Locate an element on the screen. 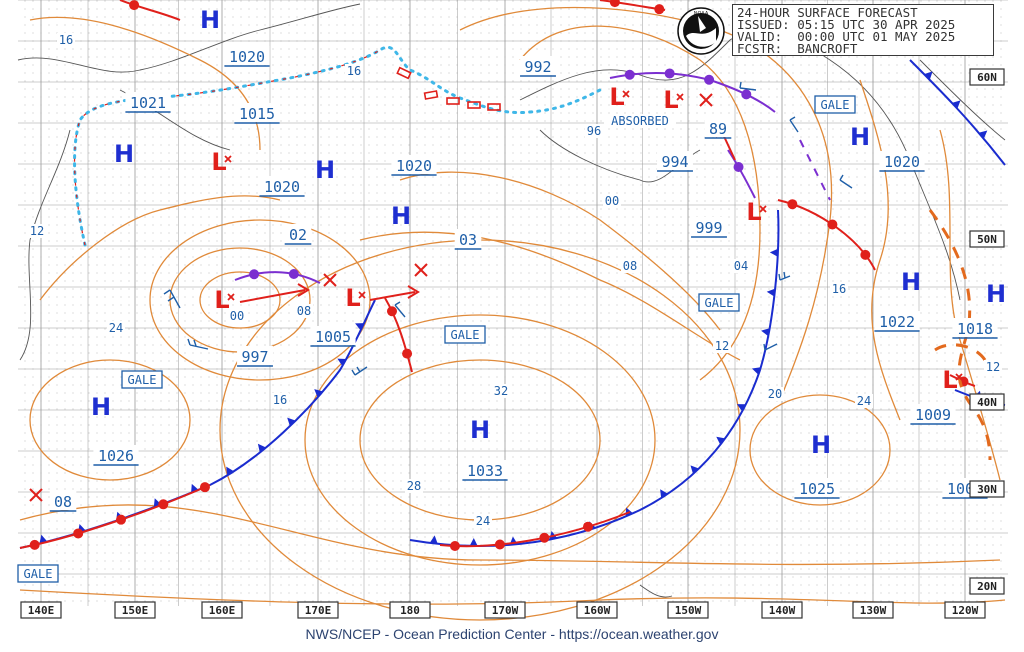 This screenshot has height=652, width=1024. longitude-label: 140E is located at coordinates (41, 610).